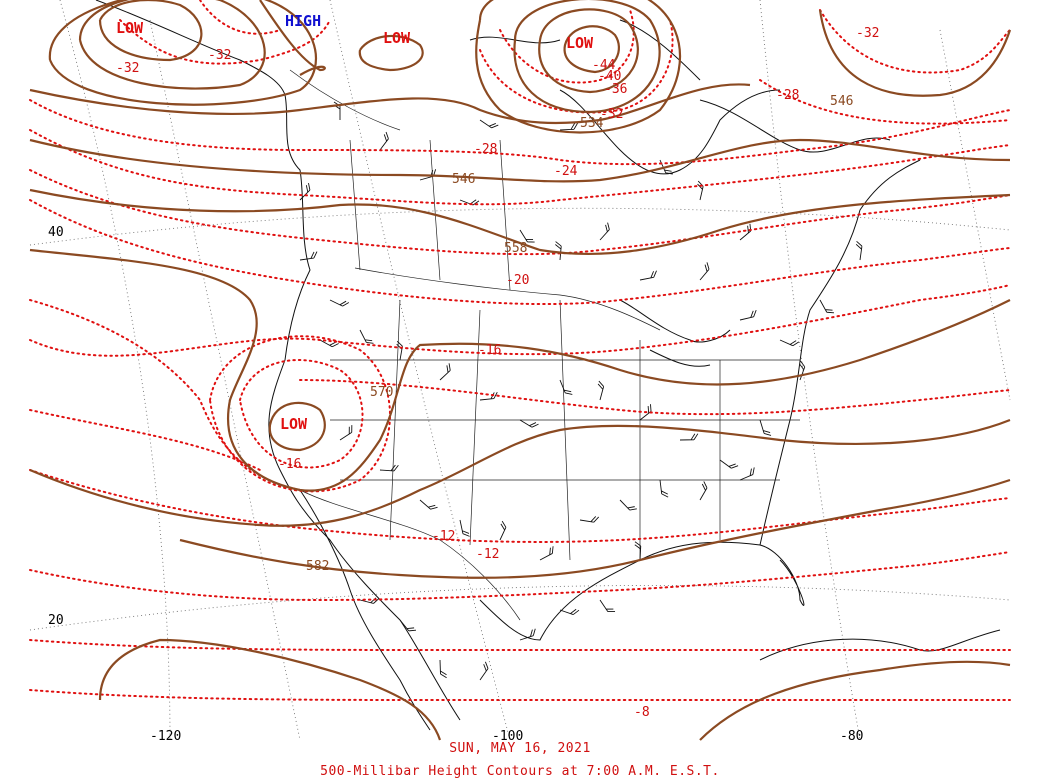 The image size is (1040, 780). I want to click on cuba, so click(880, 645).